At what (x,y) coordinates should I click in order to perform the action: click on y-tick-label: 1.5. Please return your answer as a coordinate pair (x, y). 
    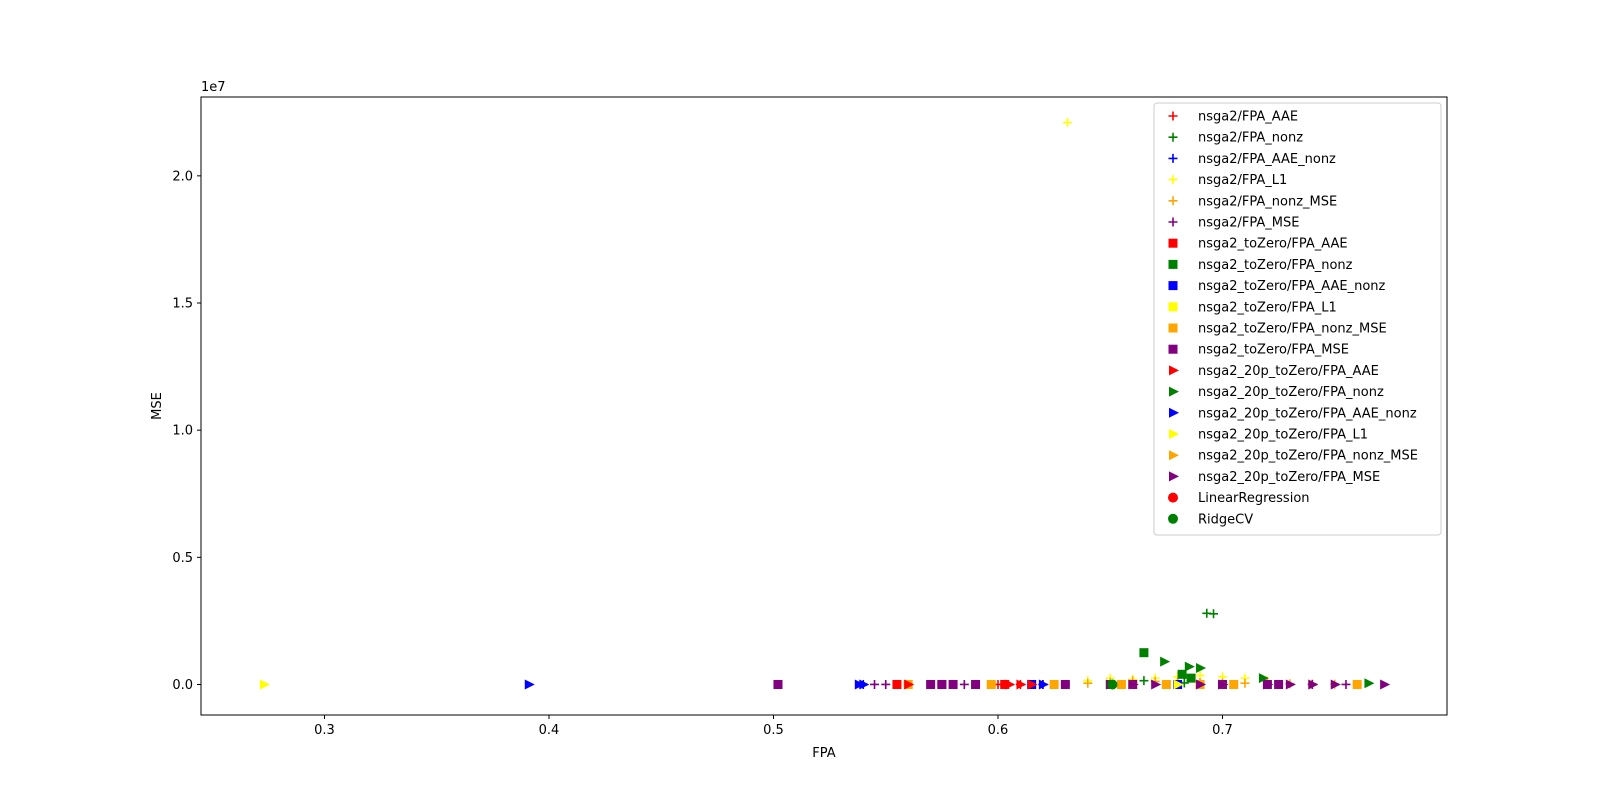
    Looking at the image, I should click on (182, 304).